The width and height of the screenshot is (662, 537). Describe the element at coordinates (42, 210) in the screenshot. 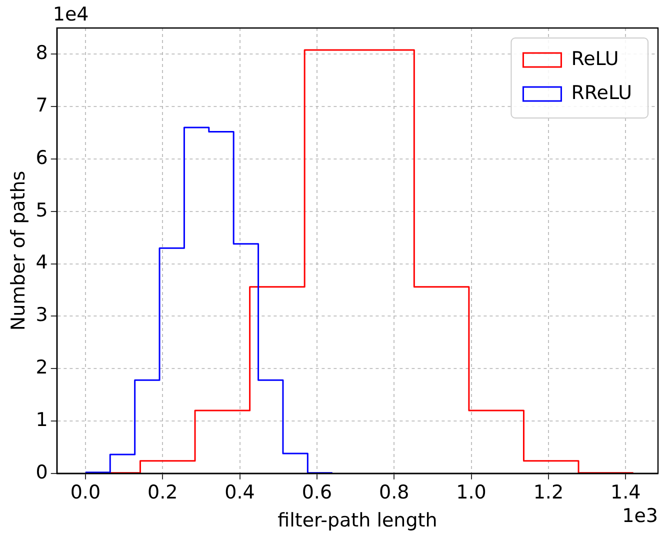

I see `y-tick-label: 5` at that location.